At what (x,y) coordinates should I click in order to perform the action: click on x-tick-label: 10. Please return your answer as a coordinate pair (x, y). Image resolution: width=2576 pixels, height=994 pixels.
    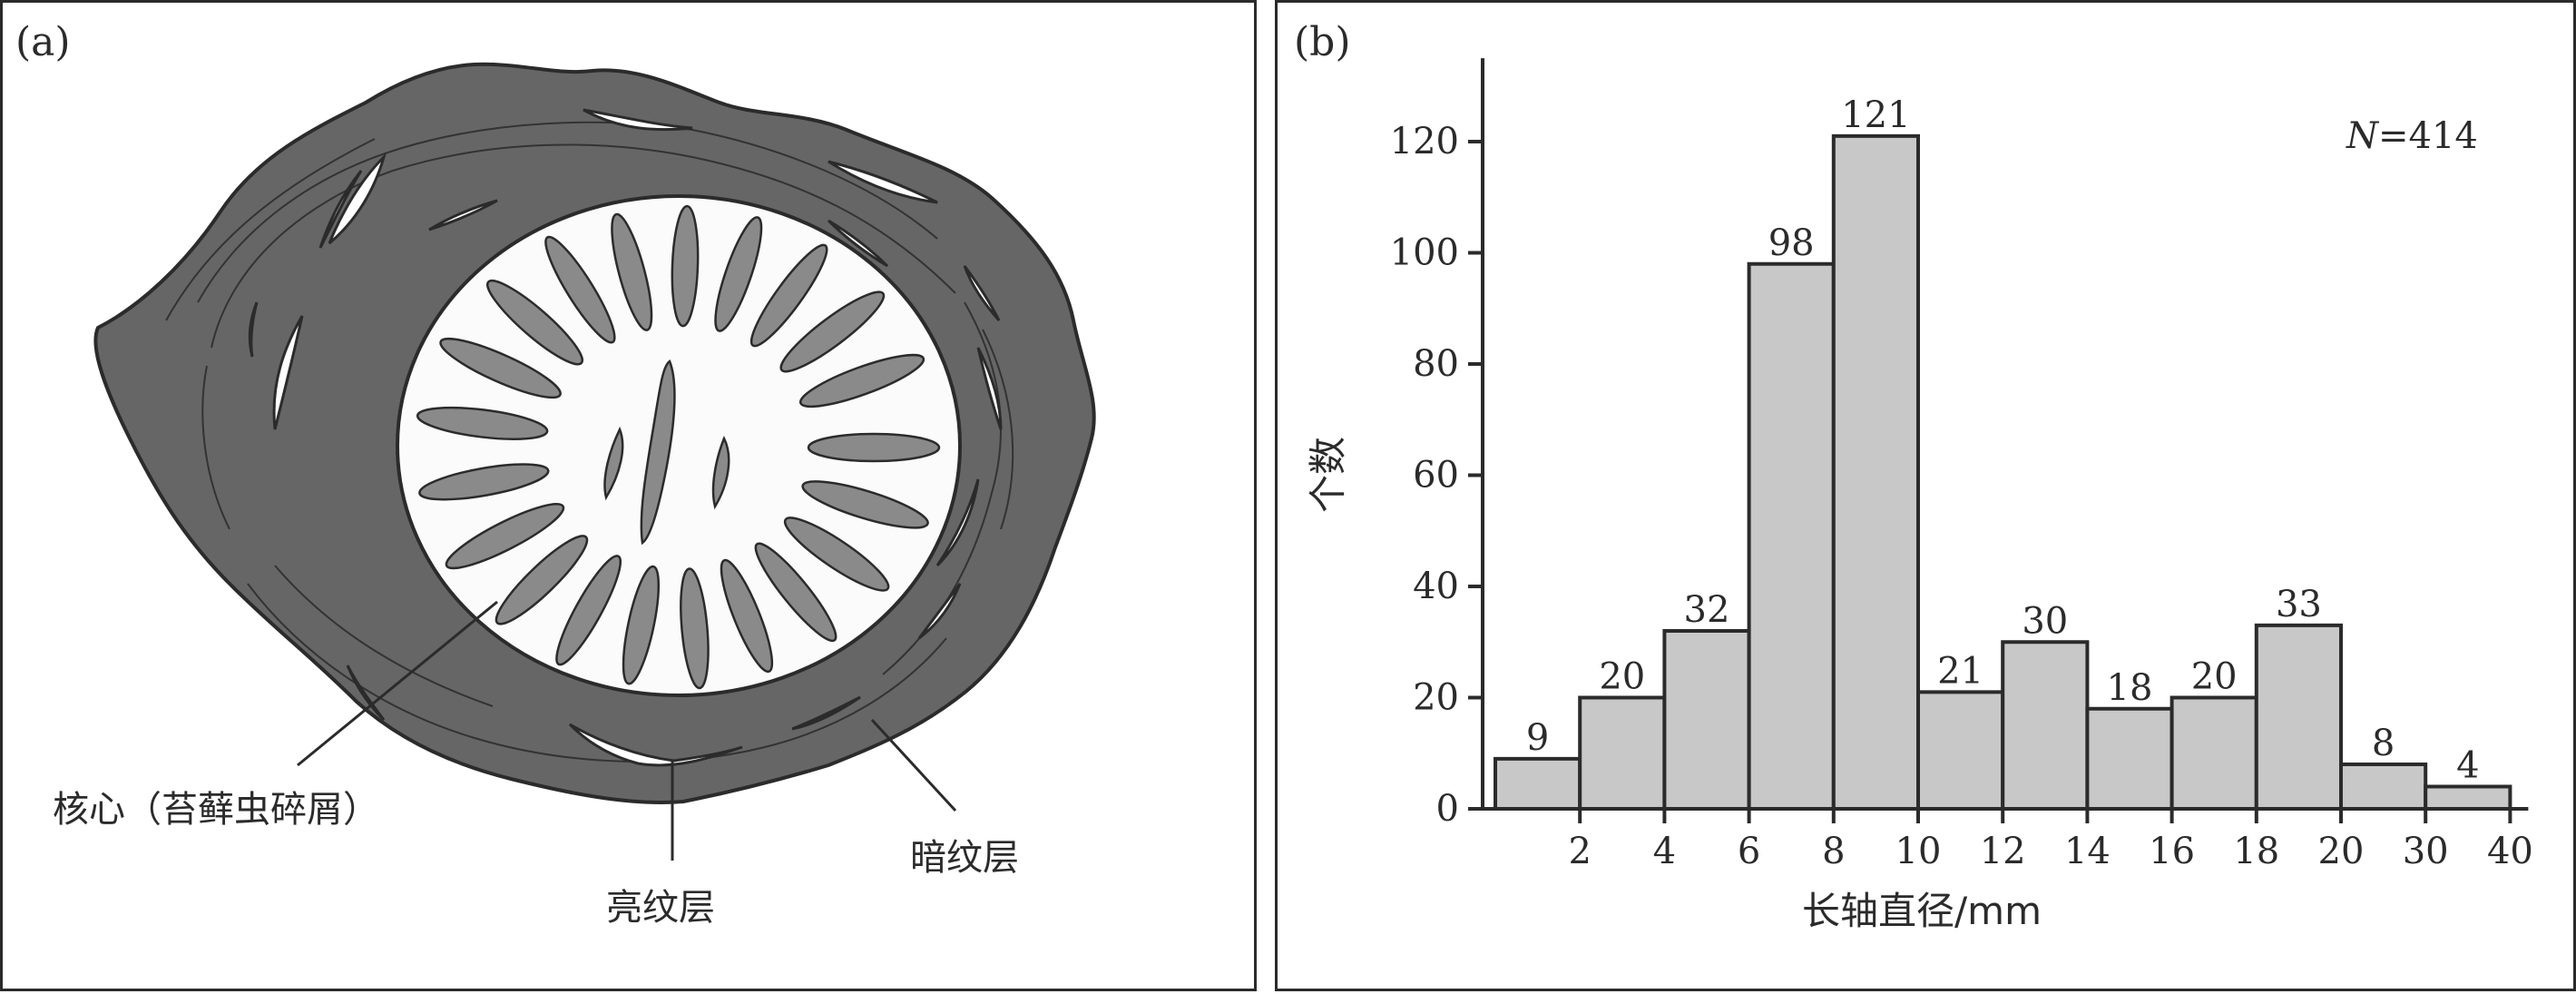
    Looking at the image, I should click on (1918, 851).